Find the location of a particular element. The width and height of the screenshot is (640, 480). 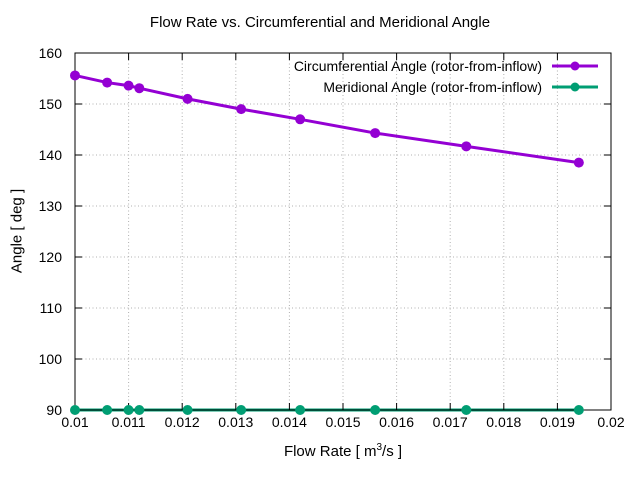

y-tick-label: 140 is located at coordinates (51, 155).